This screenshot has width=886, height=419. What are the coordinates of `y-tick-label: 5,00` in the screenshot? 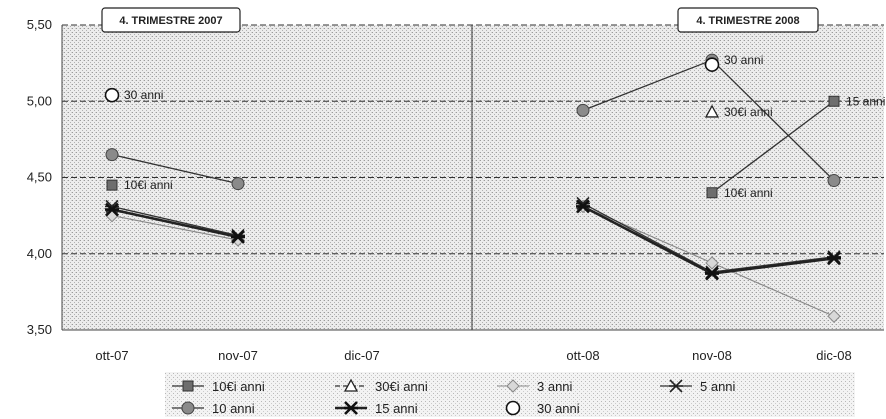 It's located at (39, 100).